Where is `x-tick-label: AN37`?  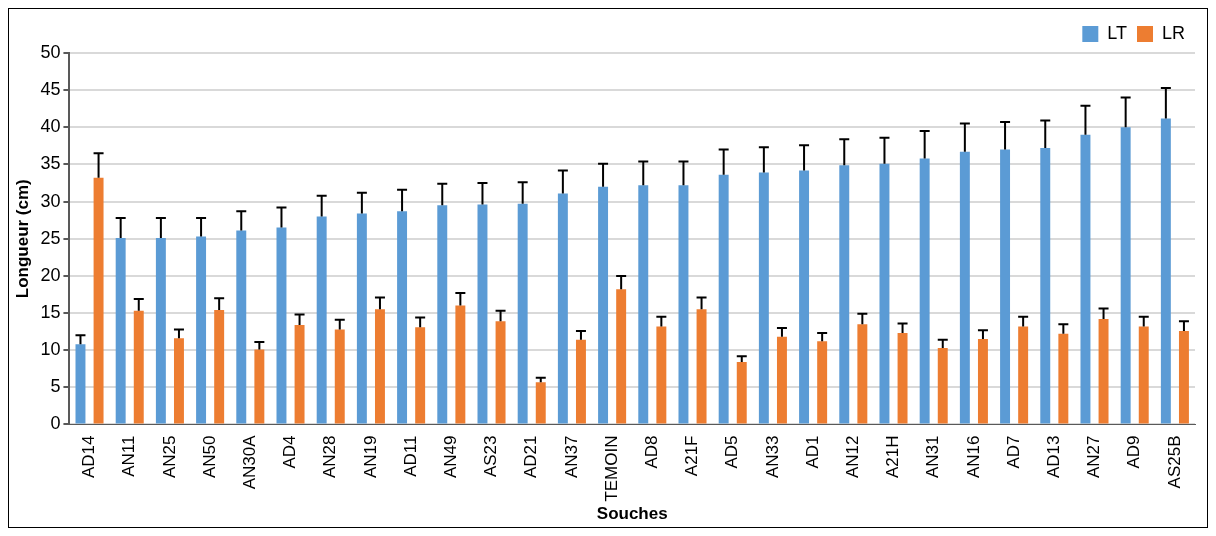
x-tick-label: AN37 is located at coordinates (571, 457).